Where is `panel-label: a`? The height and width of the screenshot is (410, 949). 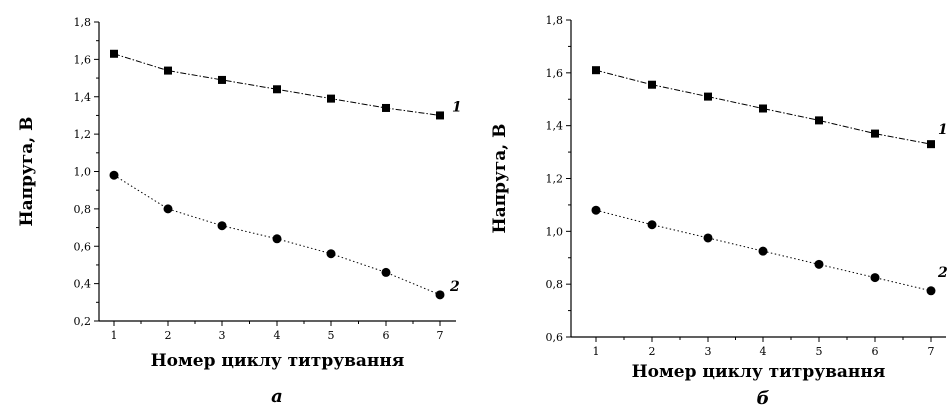
panel-label: a is located at coordinates (277, 396).